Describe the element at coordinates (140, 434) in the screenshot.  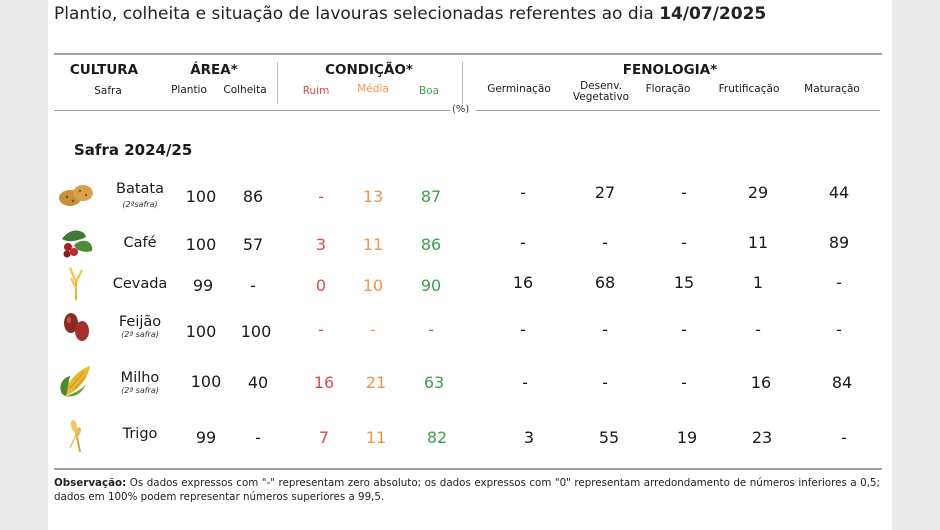
I see `crop-name: Trigo` at that location.